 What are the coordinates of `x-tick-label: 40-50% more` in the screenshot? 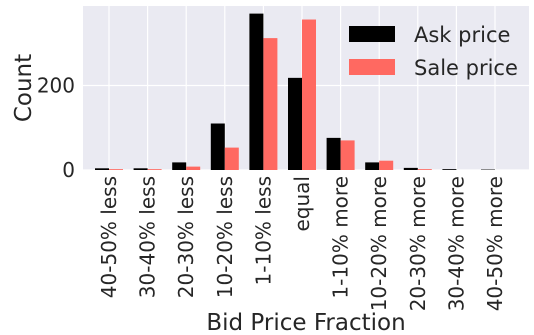 It's located at (495, 243).